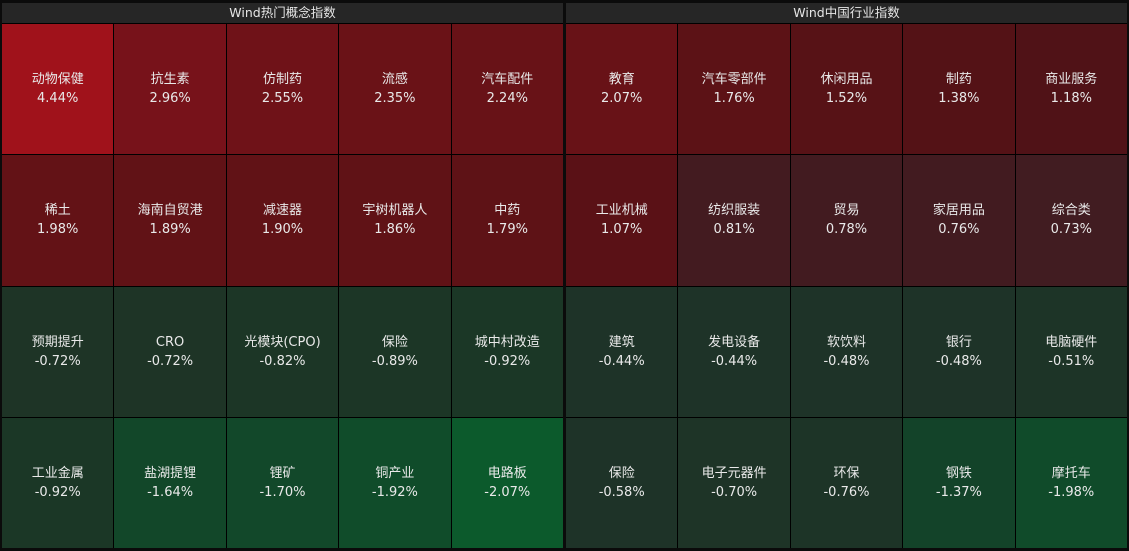 This screenshot has width=1129, height=551. I want to click on tile-change: -0.48%, so click(958, 361).